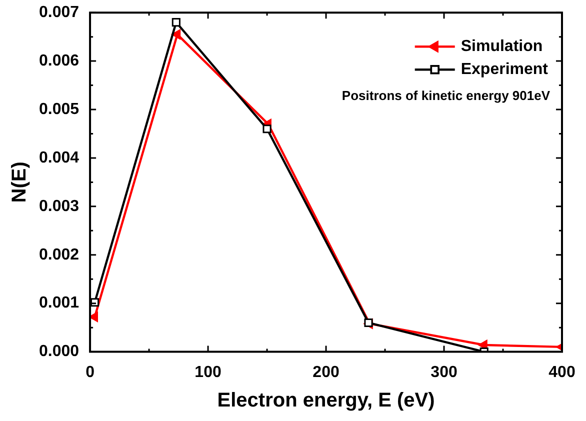 This screenshot has height=421, width=586. What do you see at coordinates (504, 69) in the screenshot?
I see `legend-label: Experiment` at bounding box center [504, 69].